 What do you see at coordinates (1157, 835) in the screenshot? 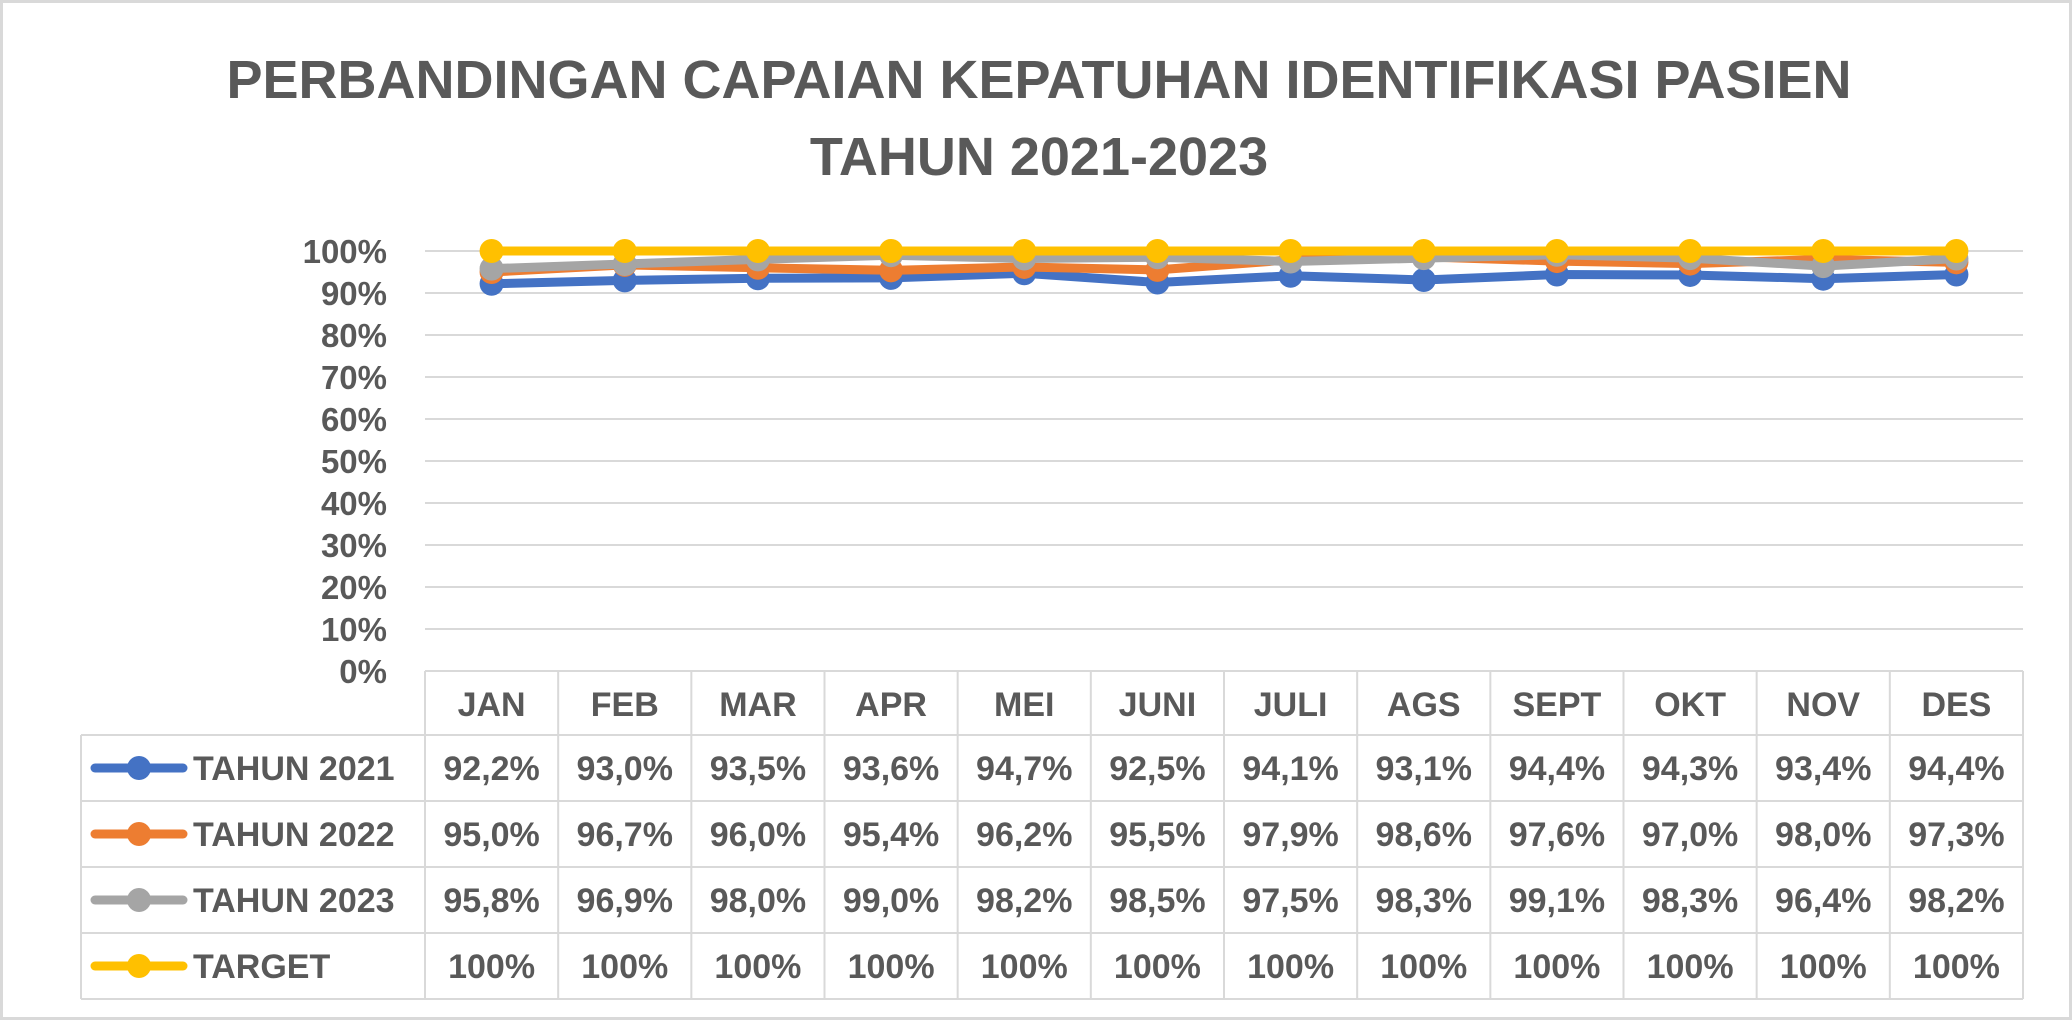
I see `data-label: 95,5%` at bounding box center [1157, 835].